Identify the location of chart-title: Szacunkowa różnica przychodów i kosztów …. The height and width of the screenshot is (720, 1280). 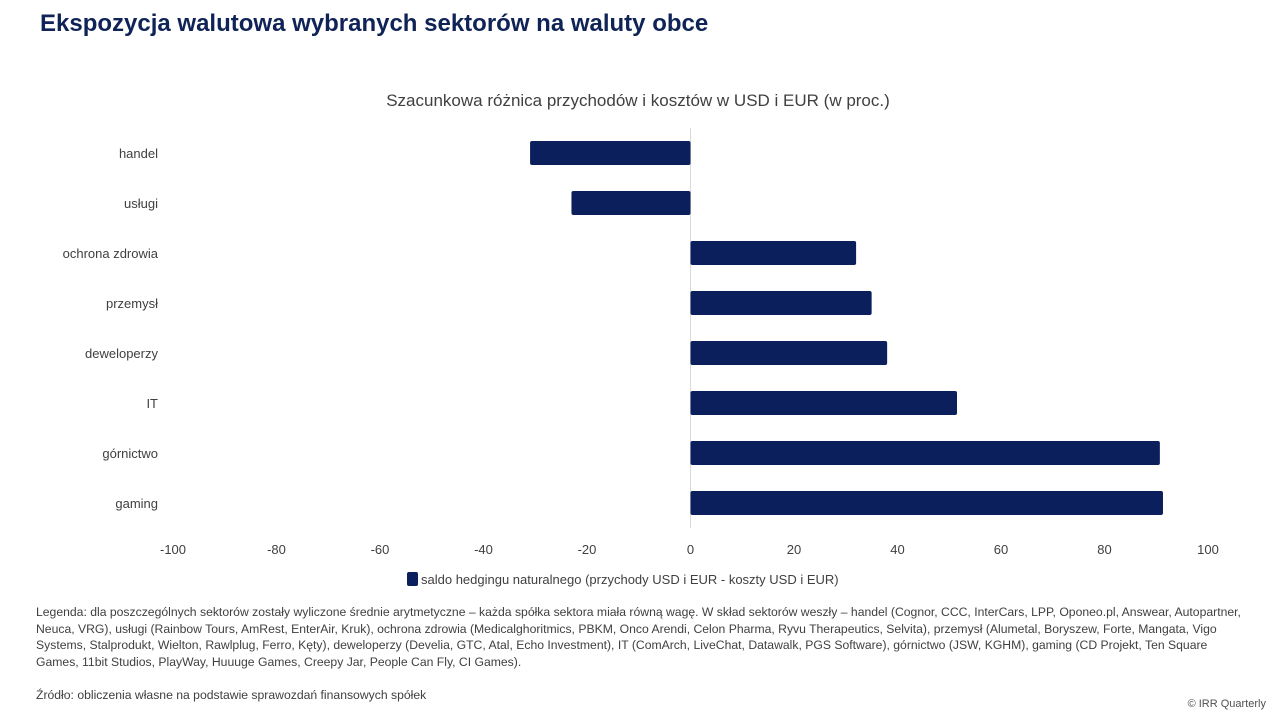
(638, 100).